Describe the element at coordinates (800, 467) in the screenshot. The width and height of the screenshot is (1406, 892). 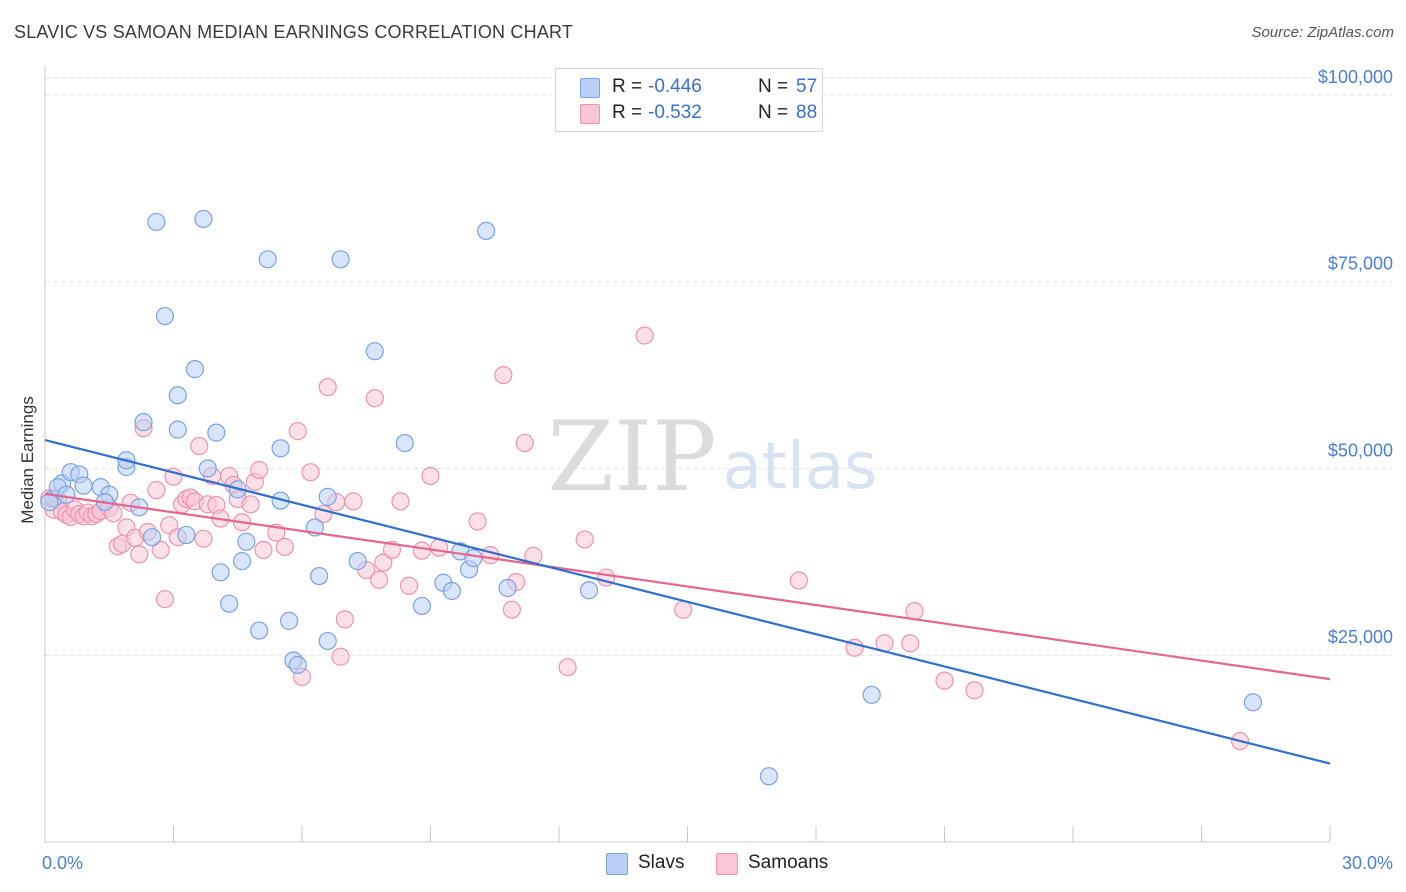
I see `watermark-atlas: atlas` at that location.